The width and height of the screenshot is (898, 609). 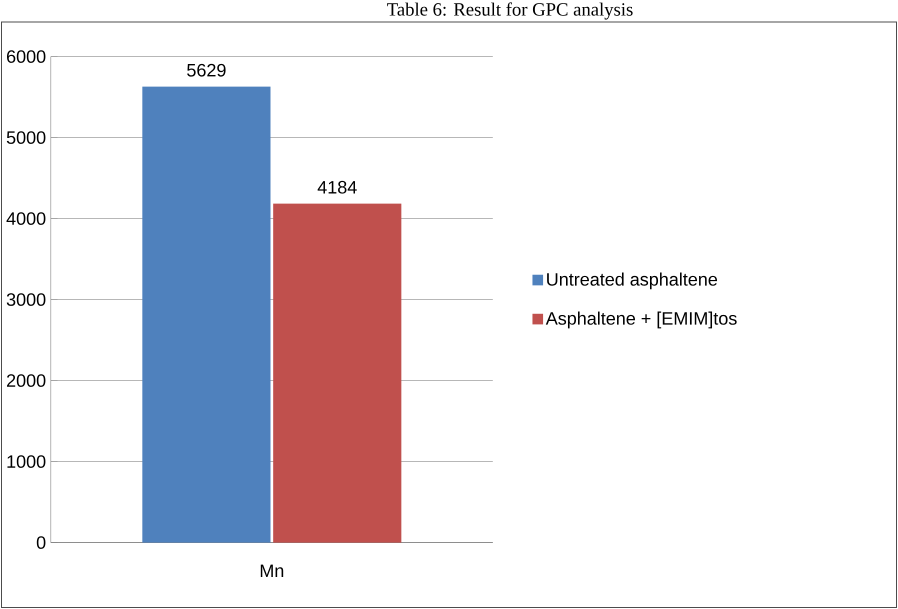 I want to click on y-tick-label: 1000, so click(x=26, y=461).